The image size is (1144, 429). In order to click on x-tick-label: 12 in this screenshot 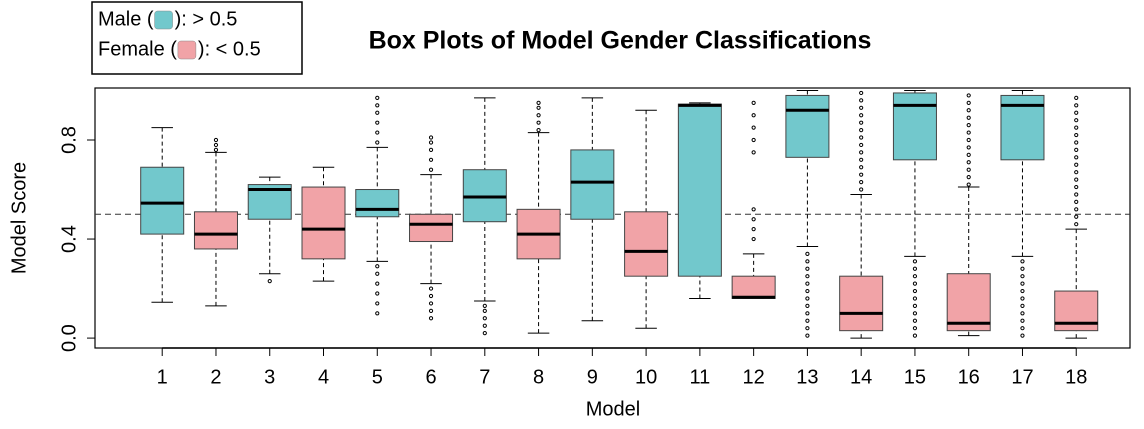, I will do `click(754, 377)`.